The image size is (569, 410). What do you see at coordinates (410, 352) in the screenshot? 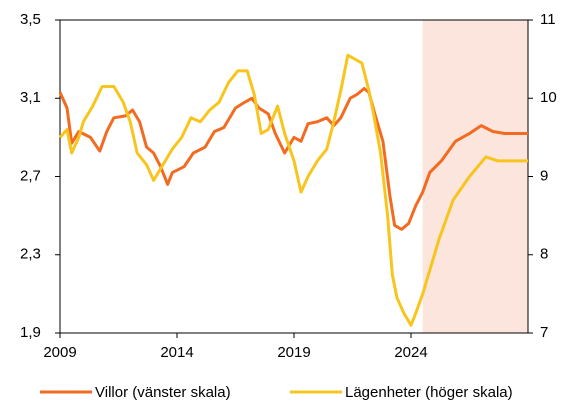
I see `x-tick-label: 2024` at bounding box center [410, 352].